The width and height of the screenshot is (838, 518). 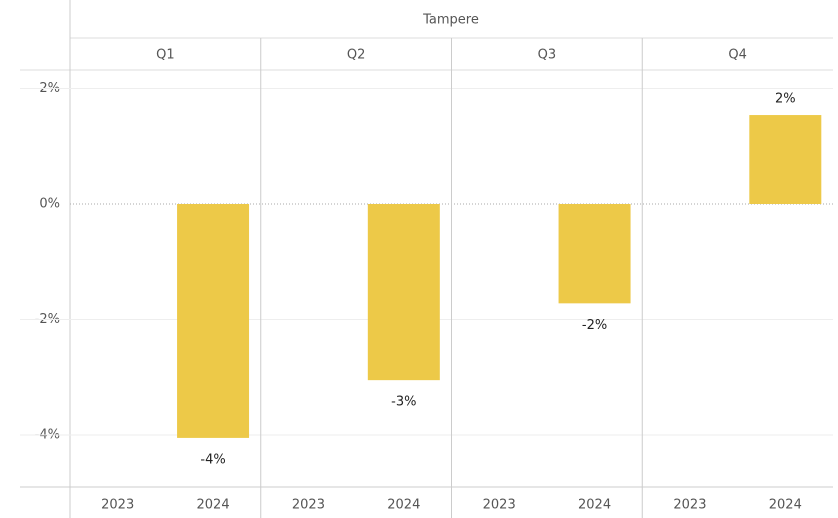 I want to click on column-header: Q3, so click(x=547, y=55).